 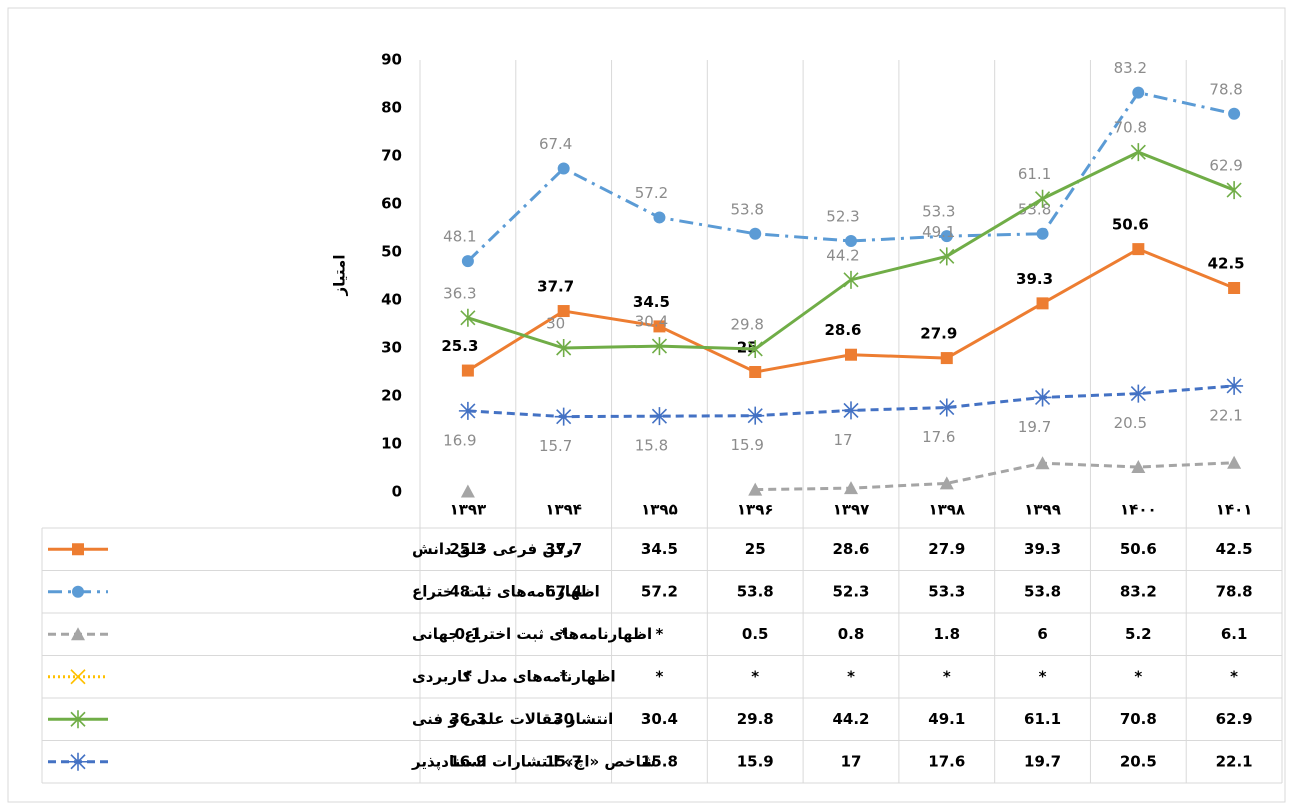 I want to click on table-cell: 19.7, so click(x=1042, y=761).